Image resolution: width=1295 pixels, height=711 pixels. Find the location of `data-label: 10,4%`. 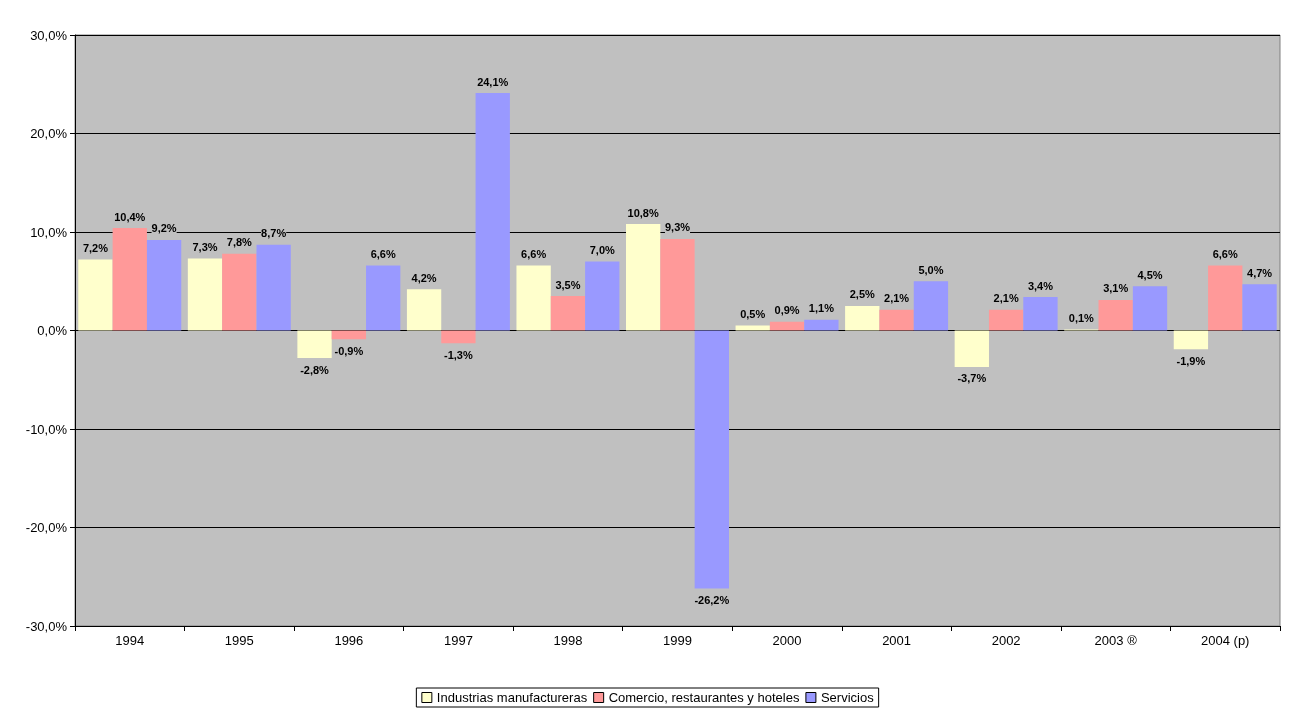

data-label: 10,4% is located at coordinates (130, 216).